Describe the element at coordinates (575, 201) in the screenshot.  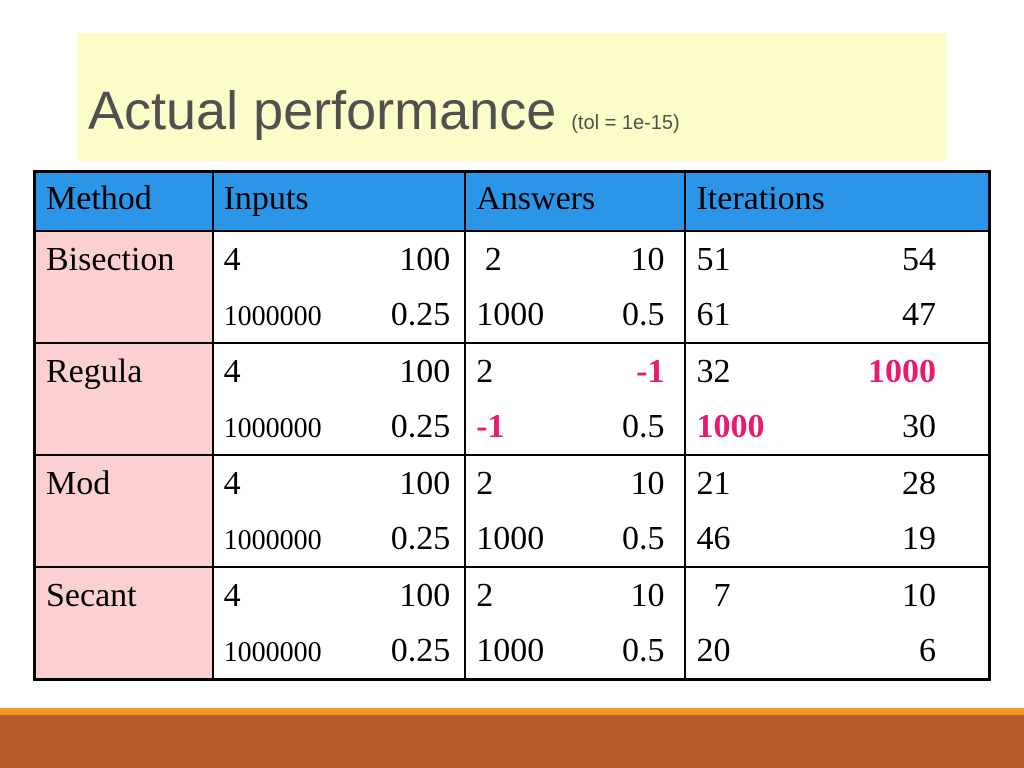
I see `header-answers: Answers` at that location.